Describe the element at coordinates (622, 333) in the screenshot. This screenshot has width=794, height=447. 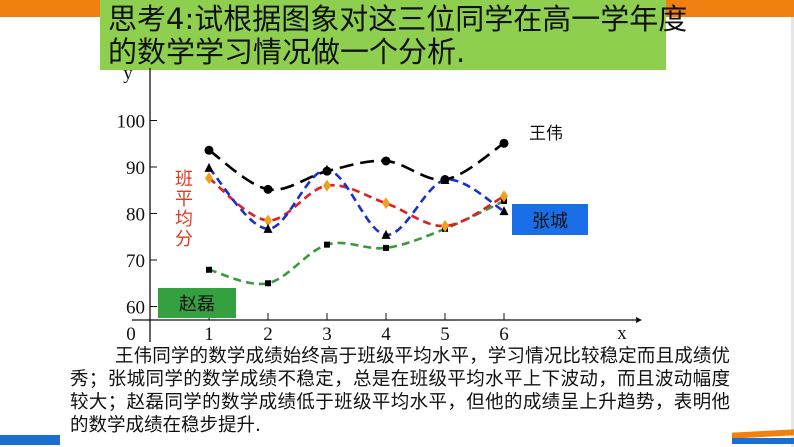
I see `x-axis-label: x` at that location.